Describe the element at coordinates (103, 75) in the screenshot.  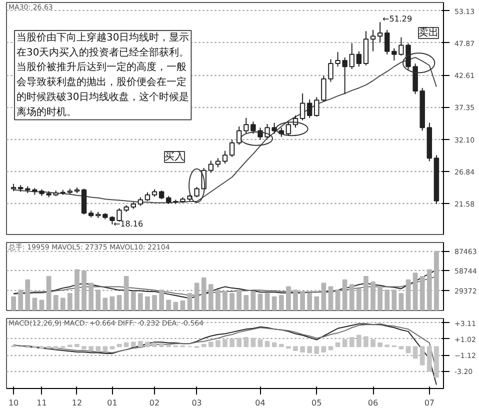
I see `annotation: 当股价由下向上穿越30日均线时，显示在30天内买入的投资者已经全部获利。当股价被推升后达到一定的高度，一般会导致获利盘的抛出，股价便会在一定的时候跌破30日均线收盘，这个时候是离场的时机。` at that location.